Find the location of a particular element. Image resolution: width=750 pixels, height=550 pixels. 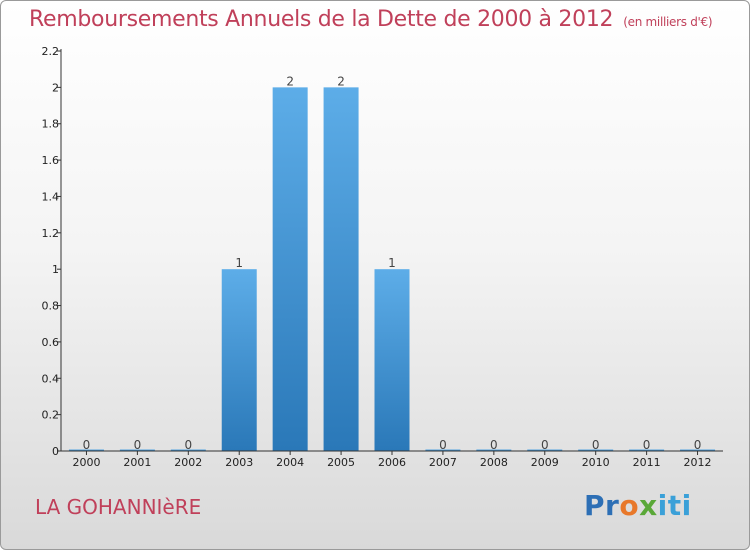

y-tick-label: 1.4 is located at coordinates (51, 196).